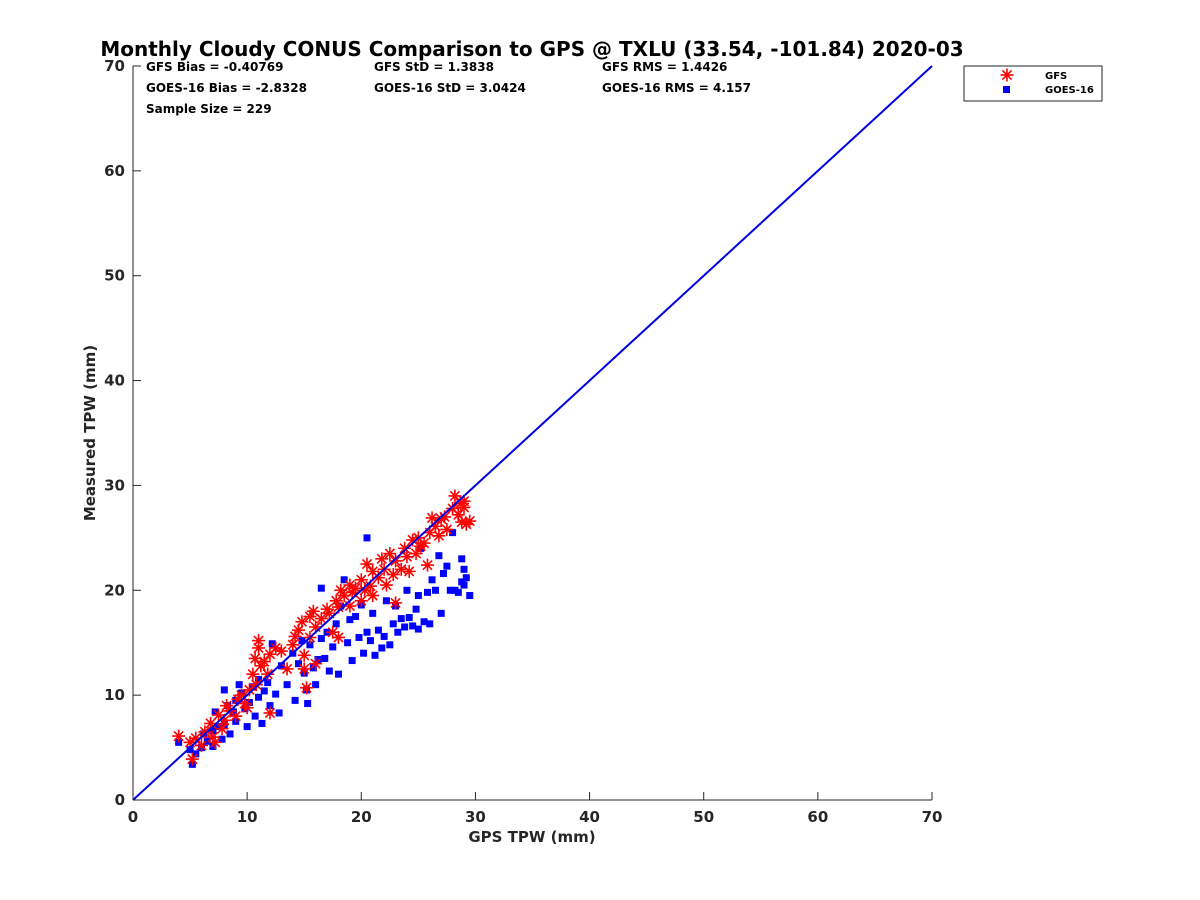  Describe the element at coordinates (226, 88) in the screenshot. I see `stat-goes-bias: GOES-16 Bias = -2.8328` at that location.